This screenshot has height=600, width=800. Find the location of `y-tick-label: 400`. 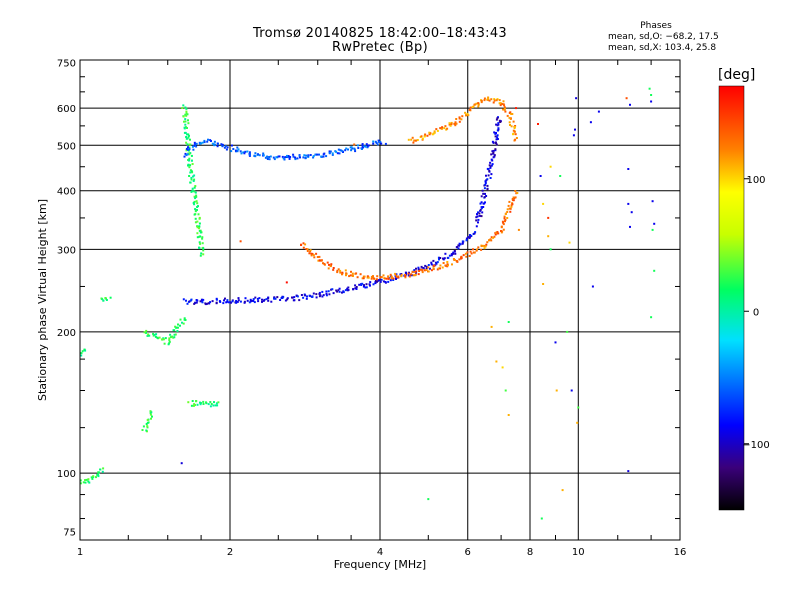

y-tick-label: 400 is located at coordinates (66, 192).